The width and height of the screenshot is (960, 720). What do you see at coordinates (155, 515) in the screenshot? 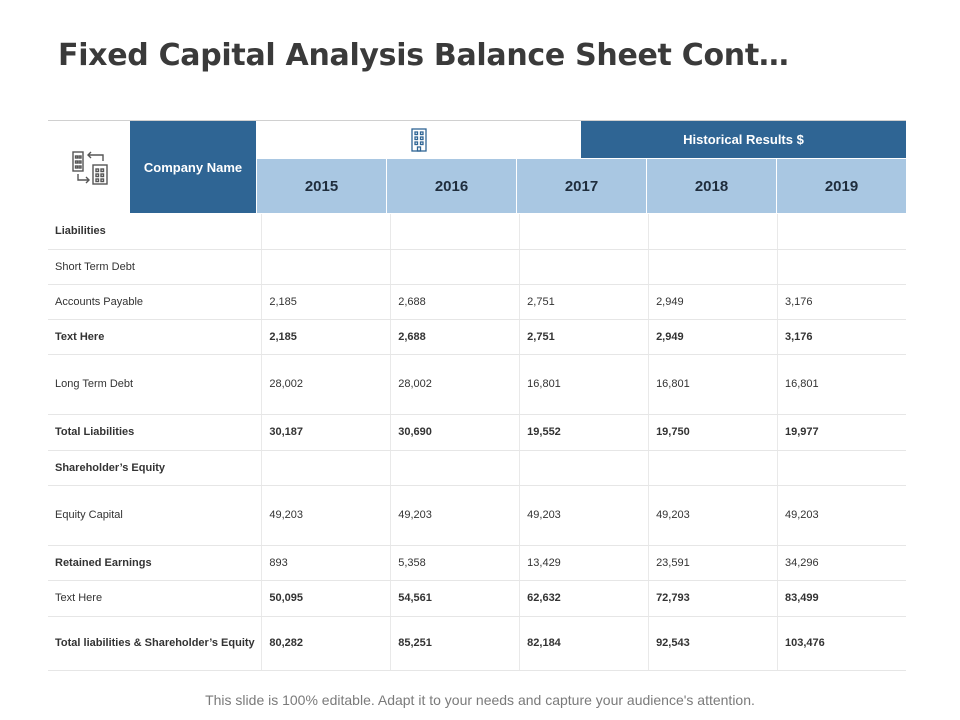
I see `row-label: Equity Capital` at bounding box center [155, 515].